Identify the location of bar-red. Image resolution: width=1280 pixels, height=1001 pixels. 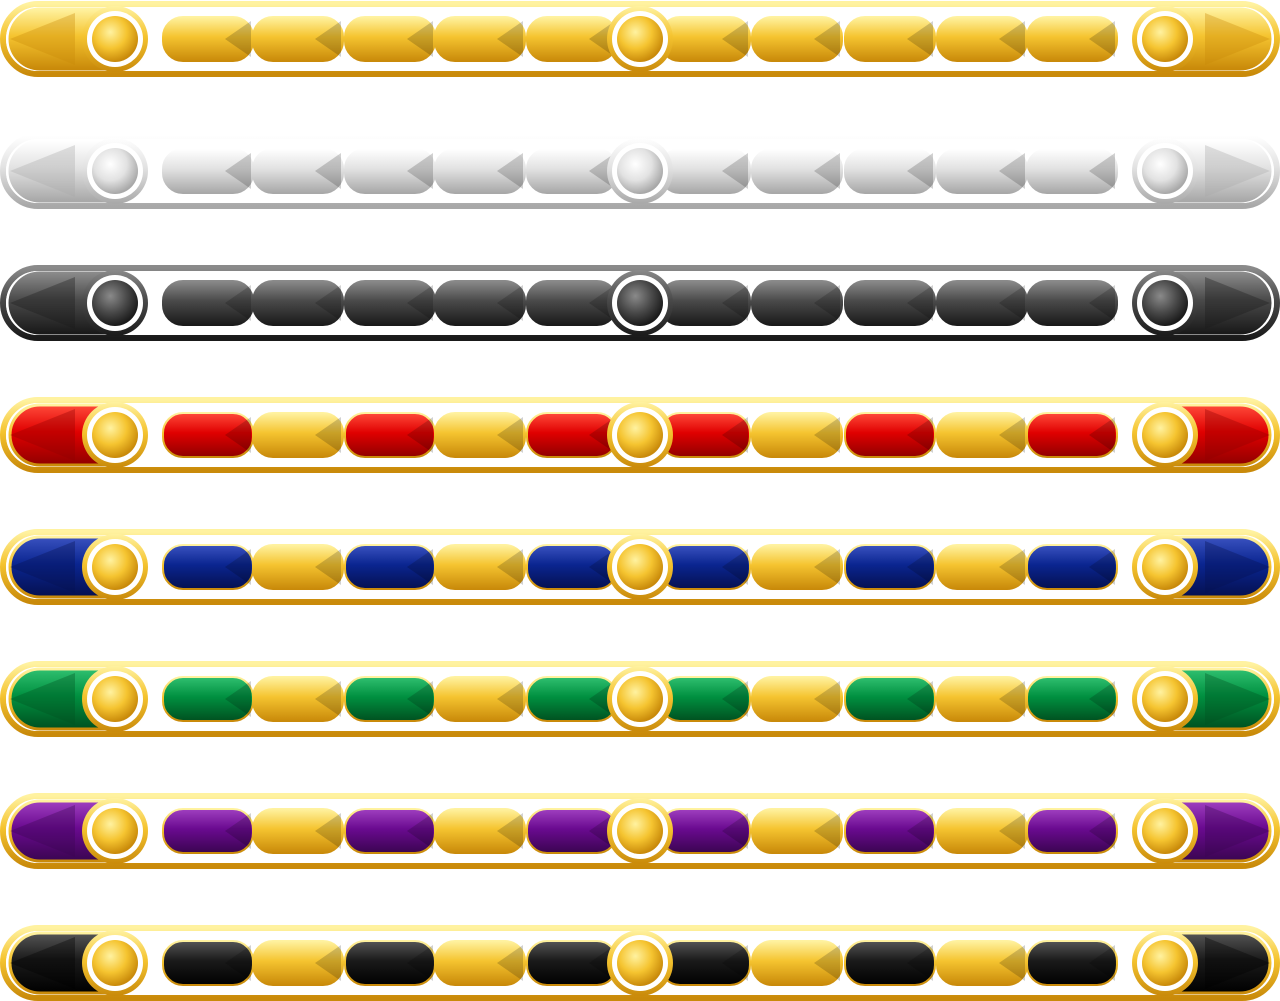
(640, 435).